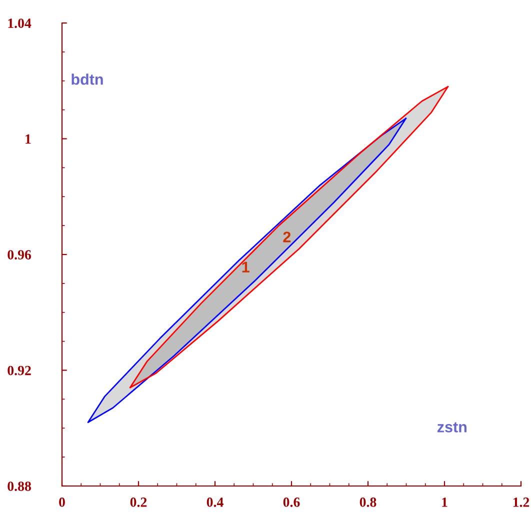  I want to click on x-axis-title: zstn, so click(451, 427).